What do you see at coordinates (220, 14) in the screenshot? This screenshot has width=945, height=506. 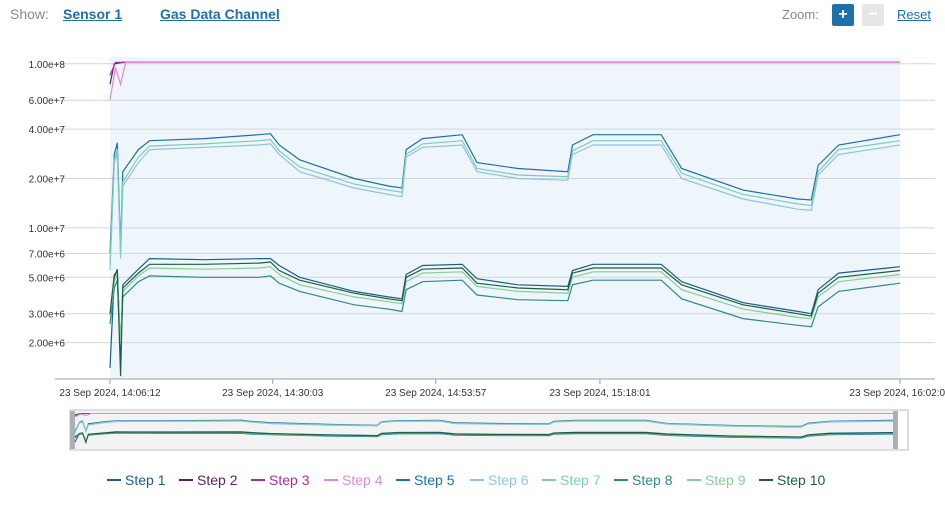 I see `channel-link: Gas Data Channel` at bounding box center [220, 14].